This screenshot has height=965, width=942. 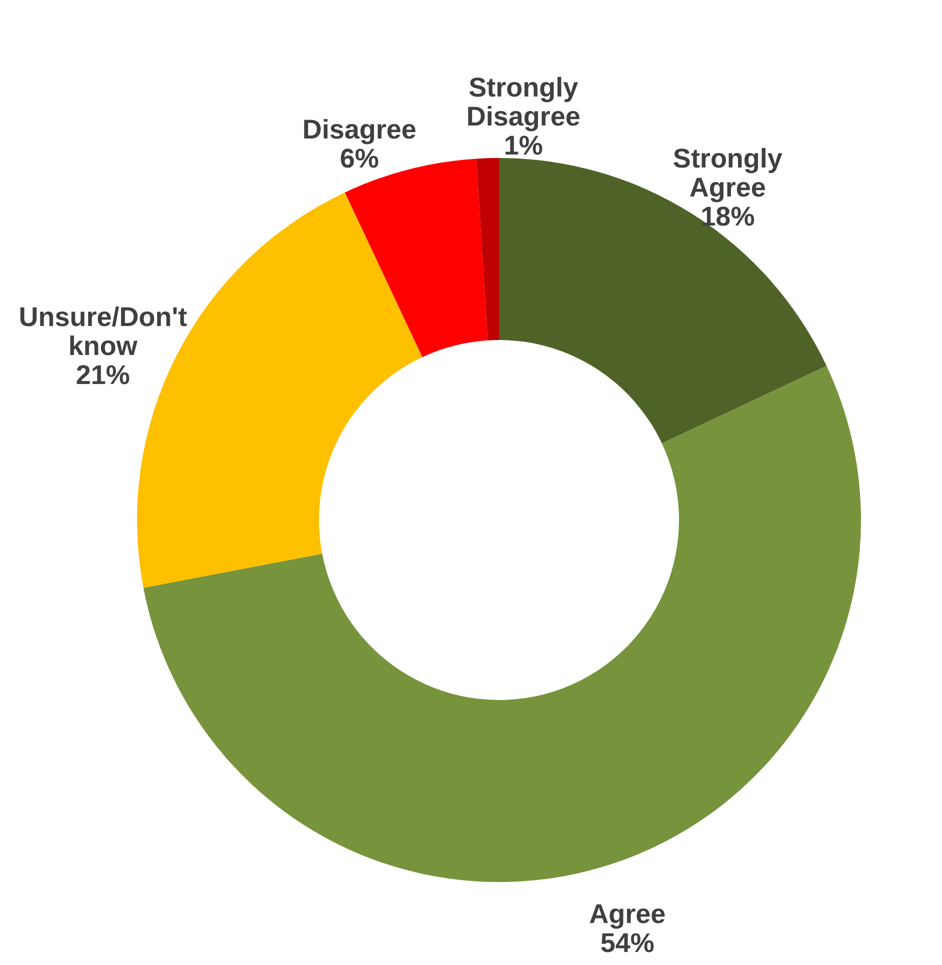 I want to click on data-label: 21%, so click(x=103, y=375).